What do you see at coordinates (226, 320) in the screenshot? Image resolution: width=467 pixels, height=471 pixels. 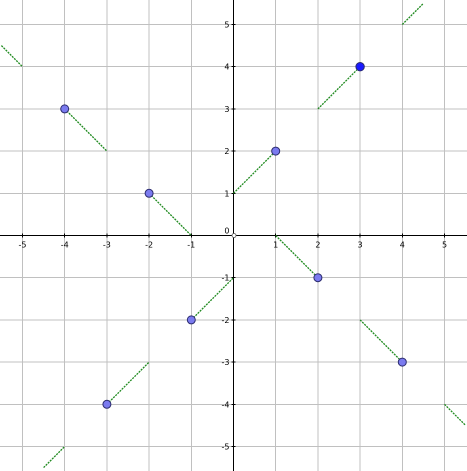 I see `y-tick-label: -2` at bounding box center [226, 320].